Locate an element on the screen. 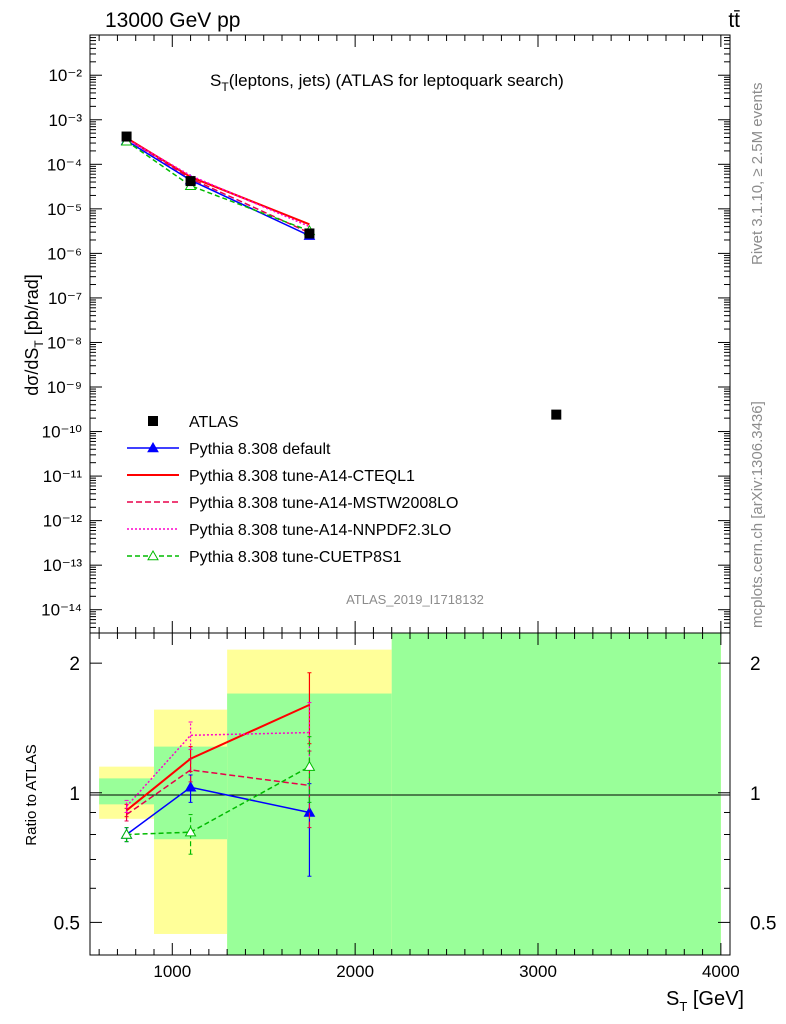 The image size is (786, 1024). x-tick-label: 3000 is located at coordinates (538, 971).